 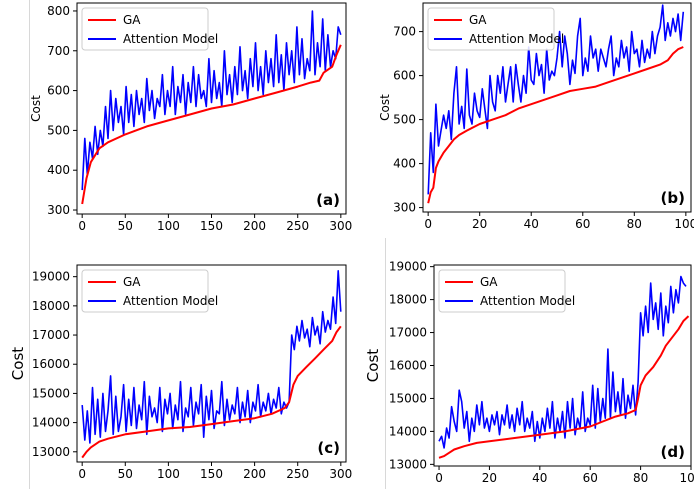 I want to click on panel-label: (c), so click(x=328, y=448).